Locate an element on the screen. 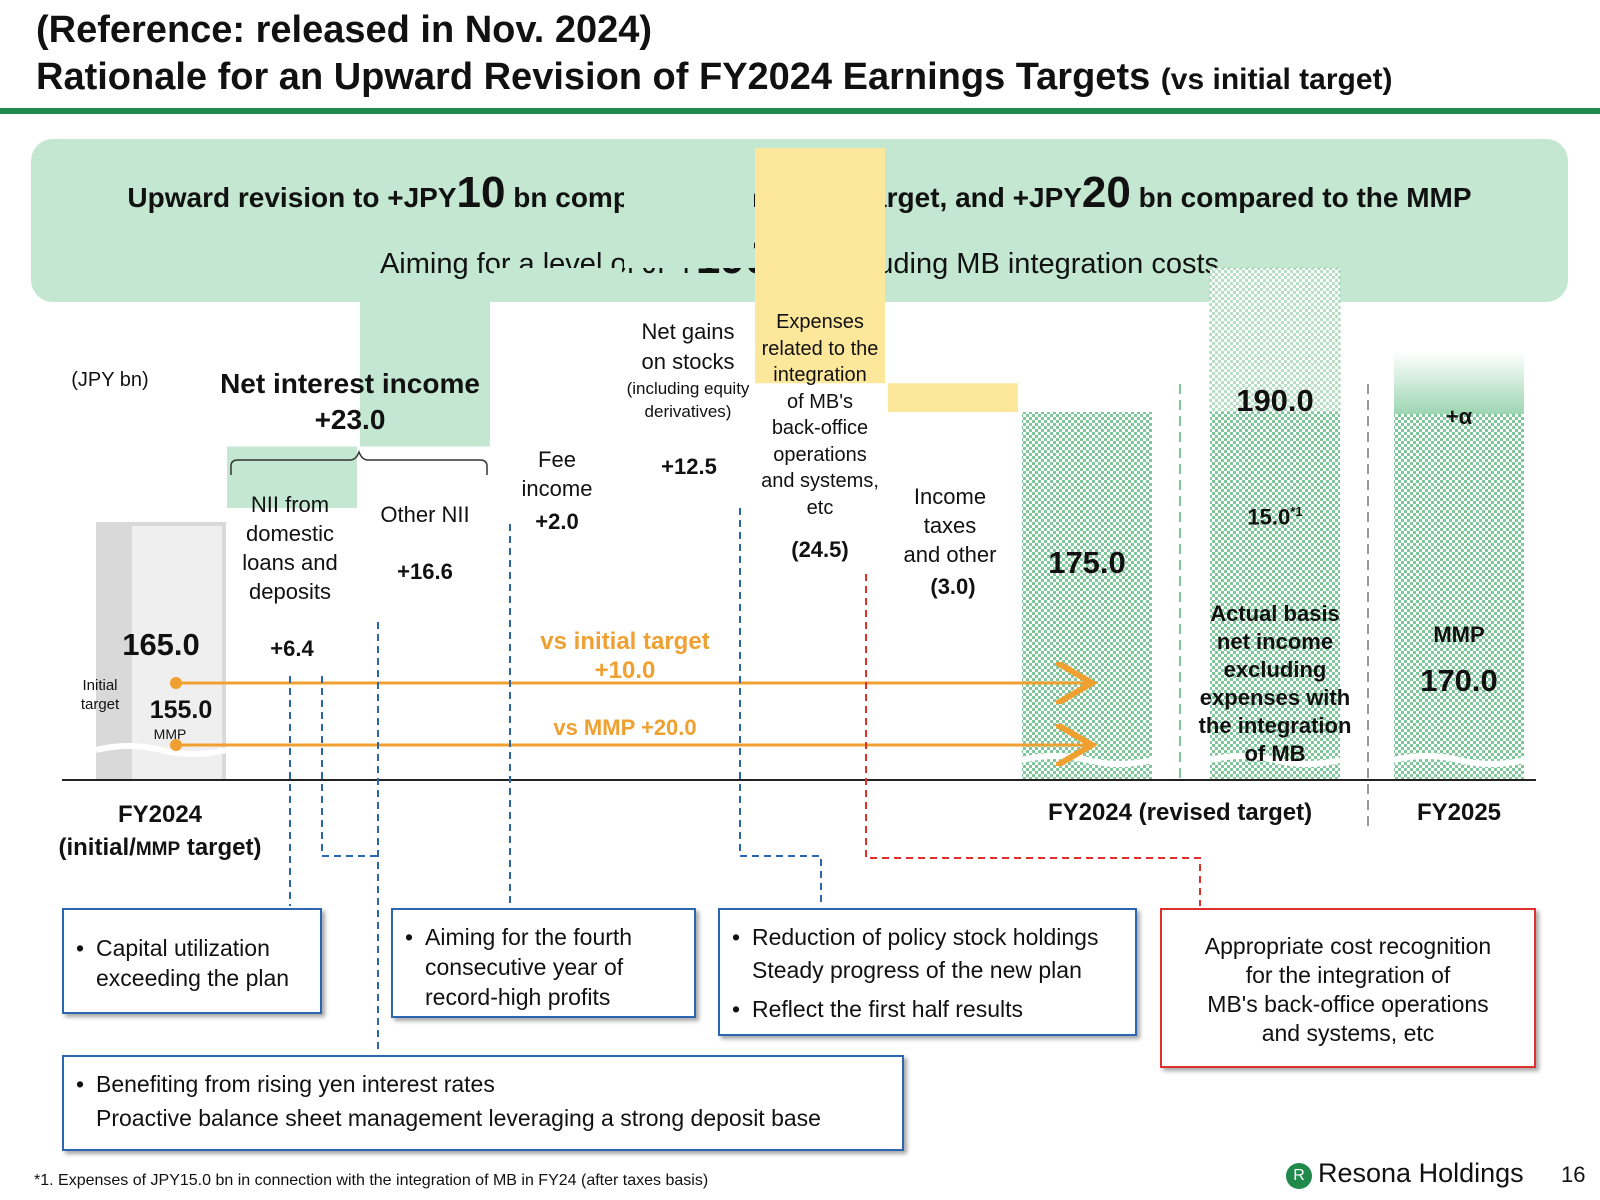 The image size is (1600, 1200). x-label-fy24-initial: FY2024 (initial/MMP target) is located at coordinates (160, 832).